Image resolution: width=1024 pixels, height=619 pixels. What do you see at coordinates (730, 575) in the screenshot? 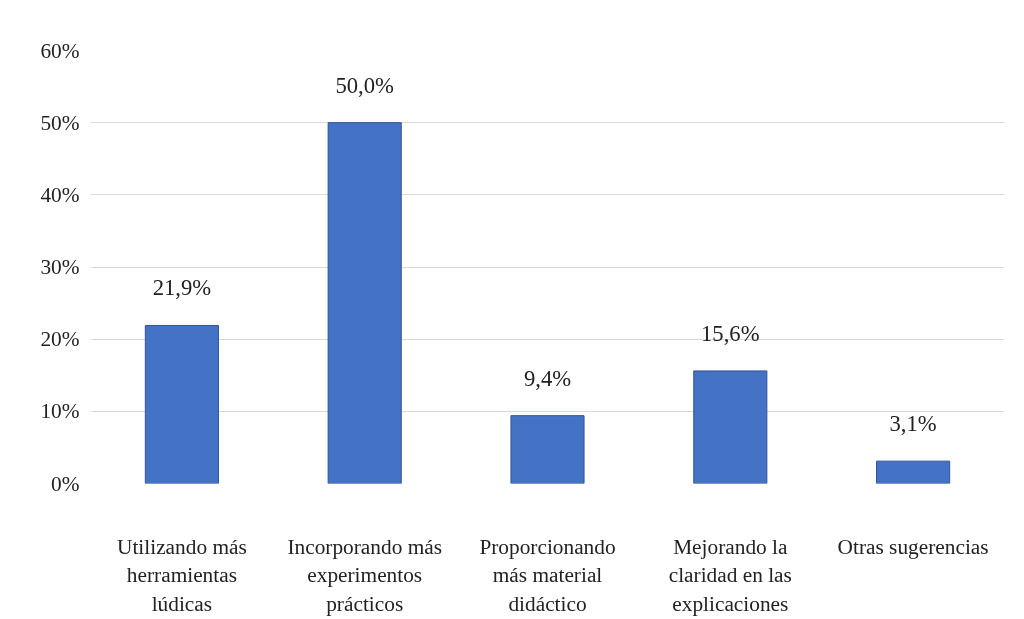
I see `x-tick-label: Mejorando la claridad en las explicaciones` at bounding box center [730, 575].